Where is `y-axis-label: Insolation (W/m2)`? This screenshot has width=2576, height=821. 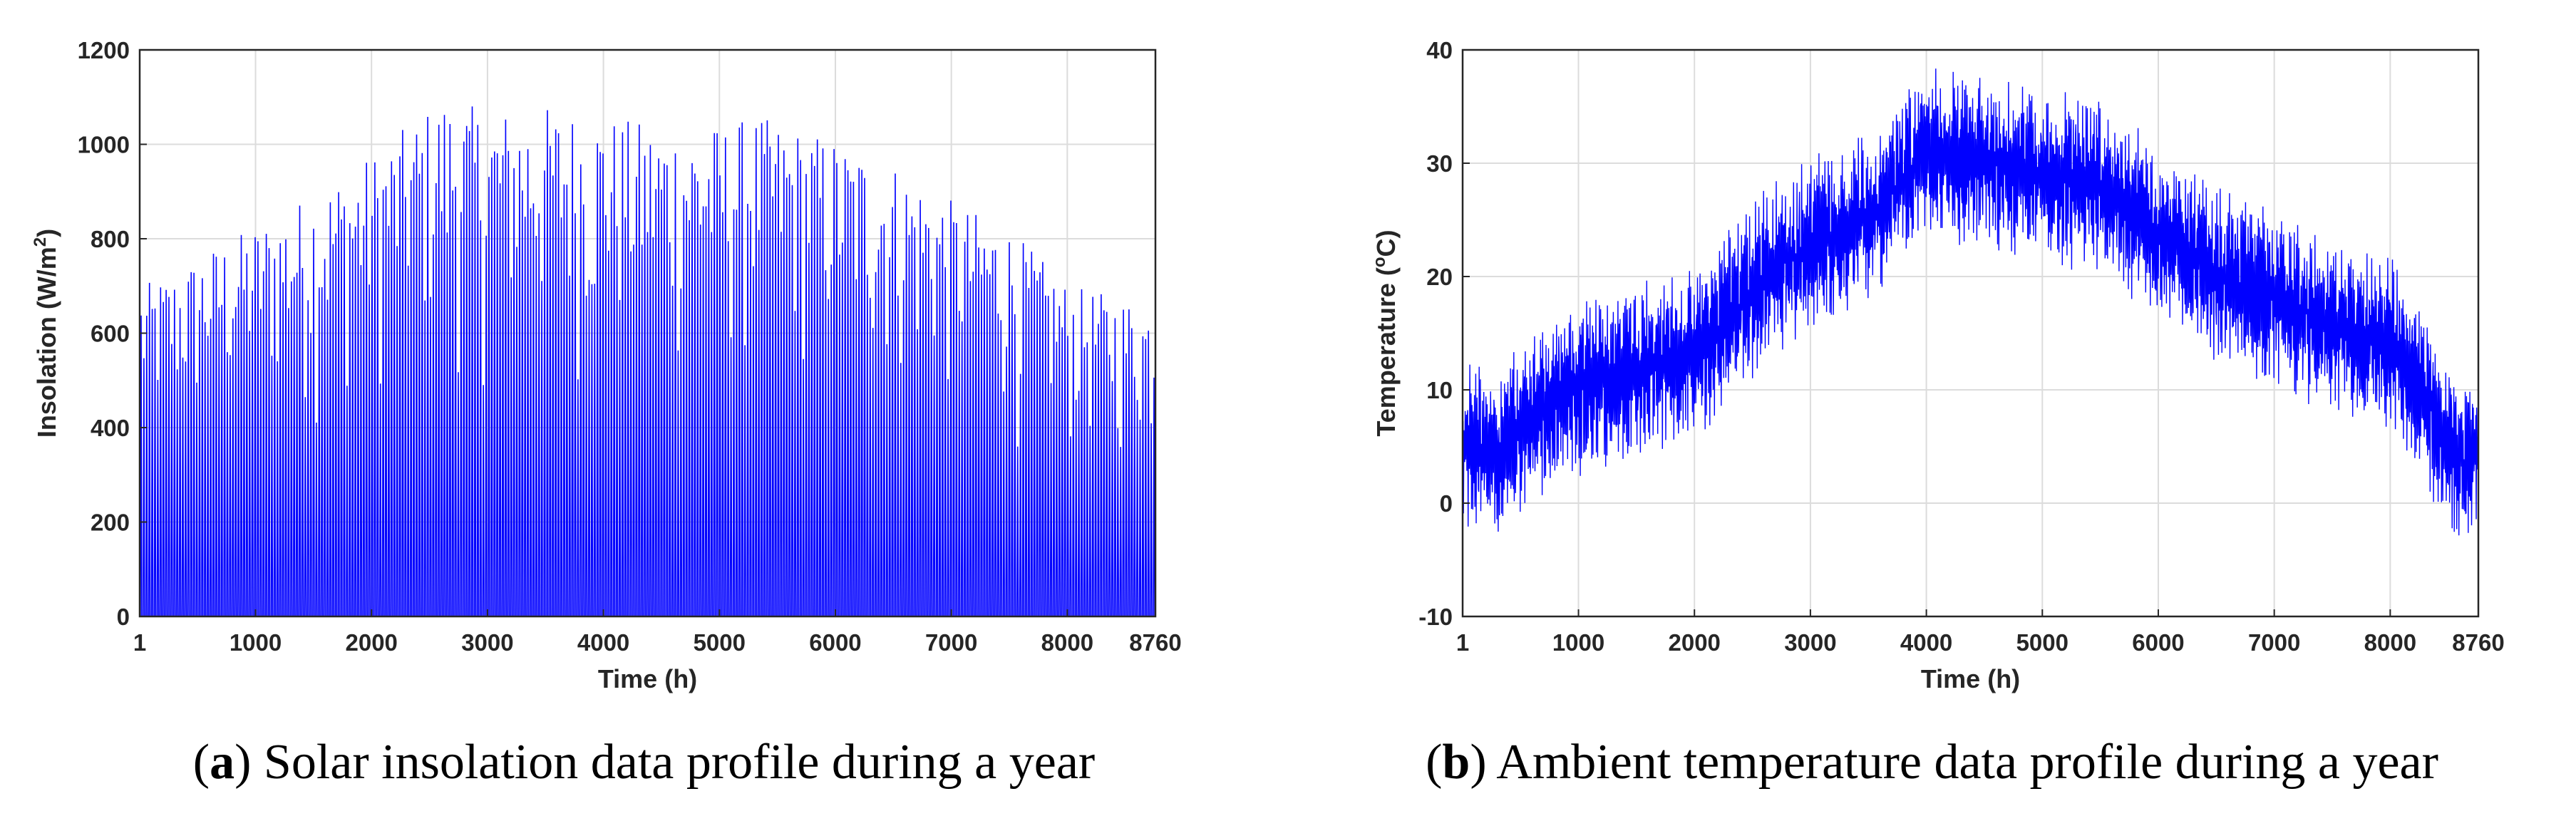 y-axis-label: Insolation (W/m2) is located at coordinates (46, 333).